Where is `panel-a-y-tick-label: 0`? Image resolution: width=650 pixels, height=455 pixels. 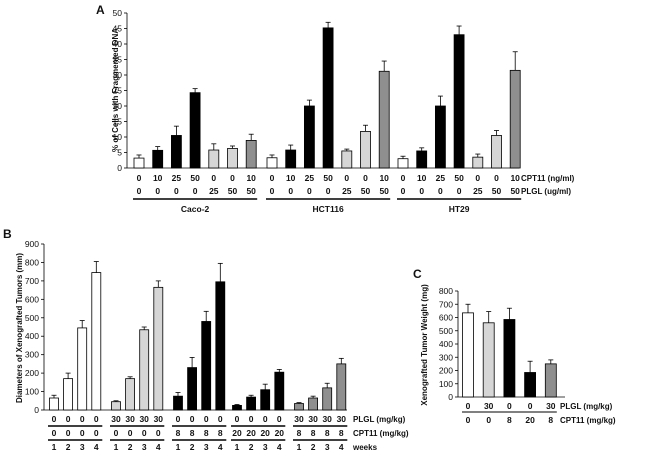 panel-a-y-tick-label: 0 is located at coordinates (119, 168).